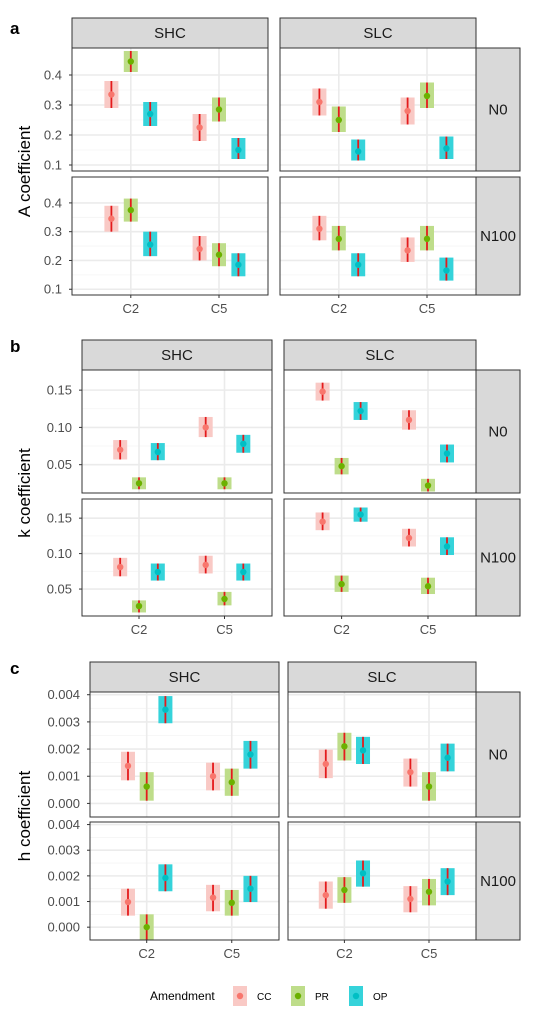 Image resolution: width=550 pixels, height=1023 pixels. I want to click on legend-label: OP, so click(380, 997).